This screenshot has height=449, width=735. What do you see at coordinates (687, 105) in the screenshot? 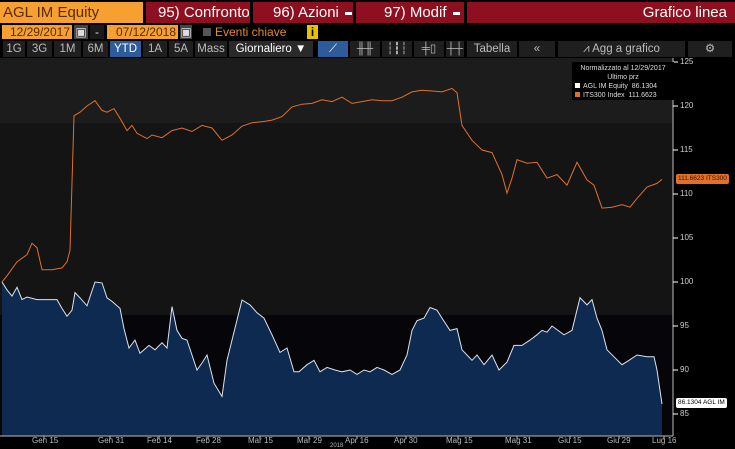
I see `y-tick-label: 120` at bounding box center [687, 105].